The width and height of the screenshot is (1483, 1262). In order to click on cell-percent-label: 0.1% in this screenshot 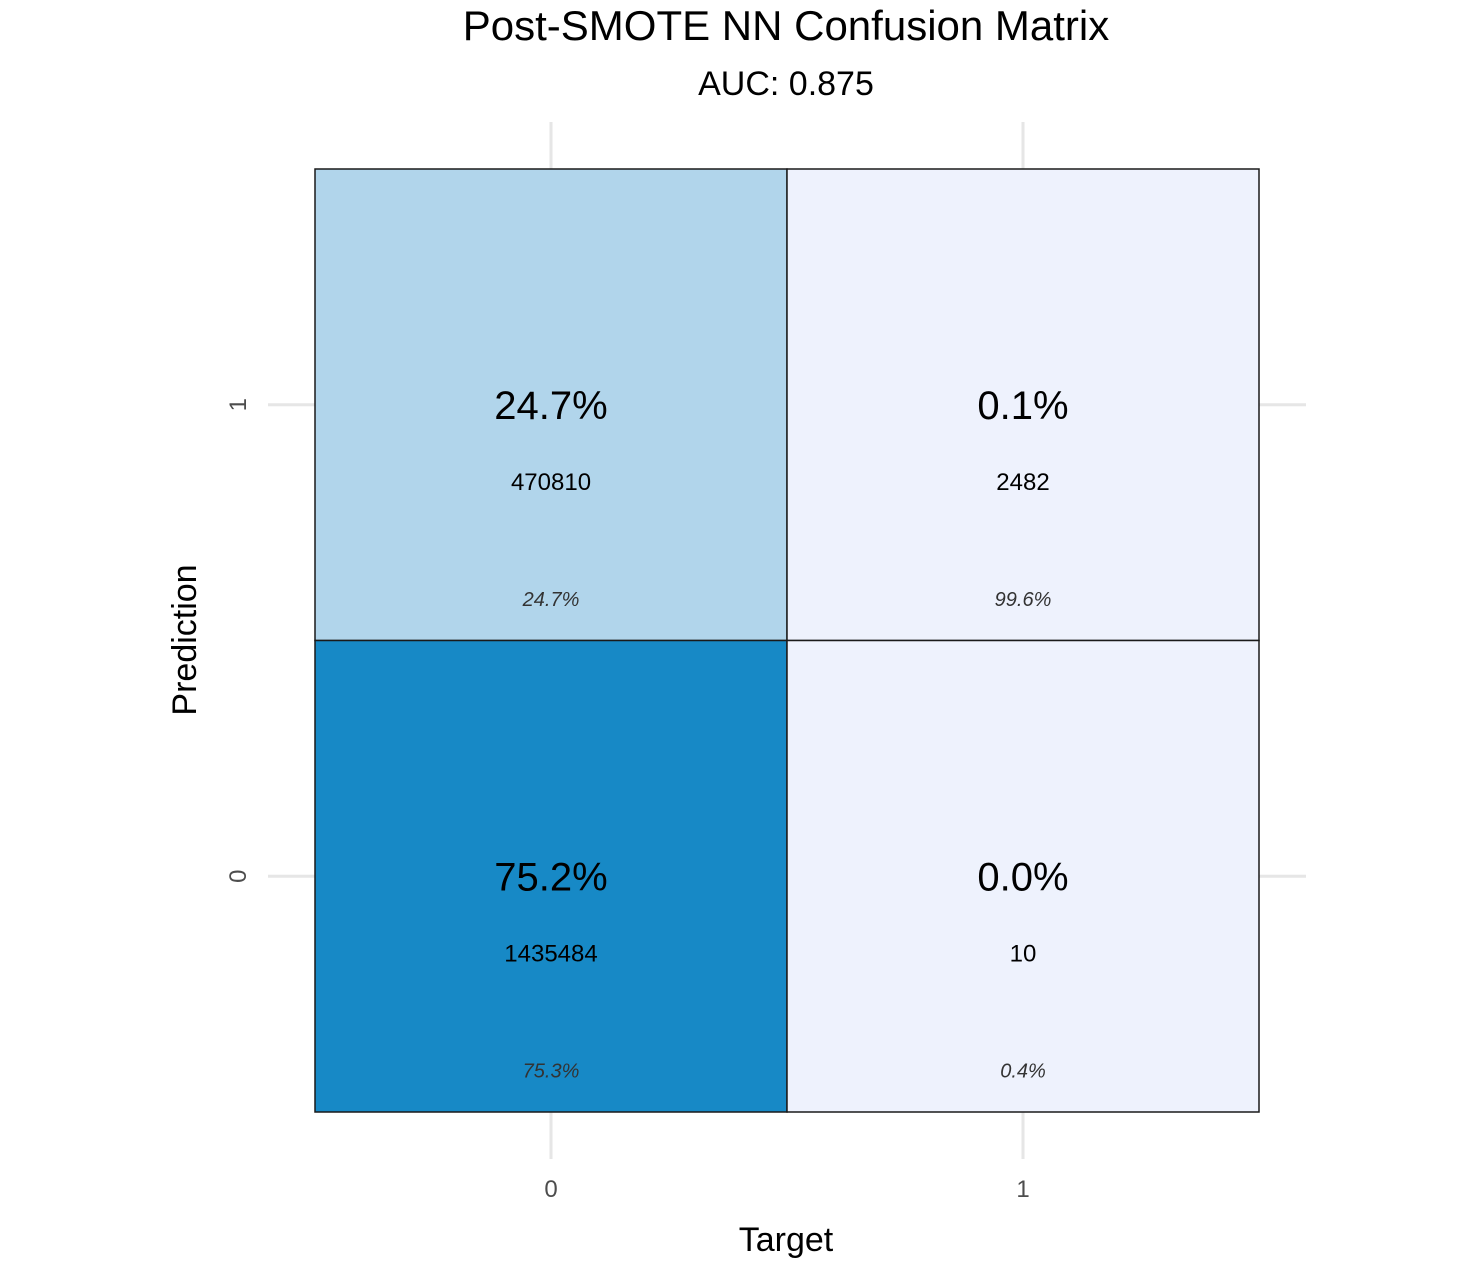, I will do `click(1022, 406)`.